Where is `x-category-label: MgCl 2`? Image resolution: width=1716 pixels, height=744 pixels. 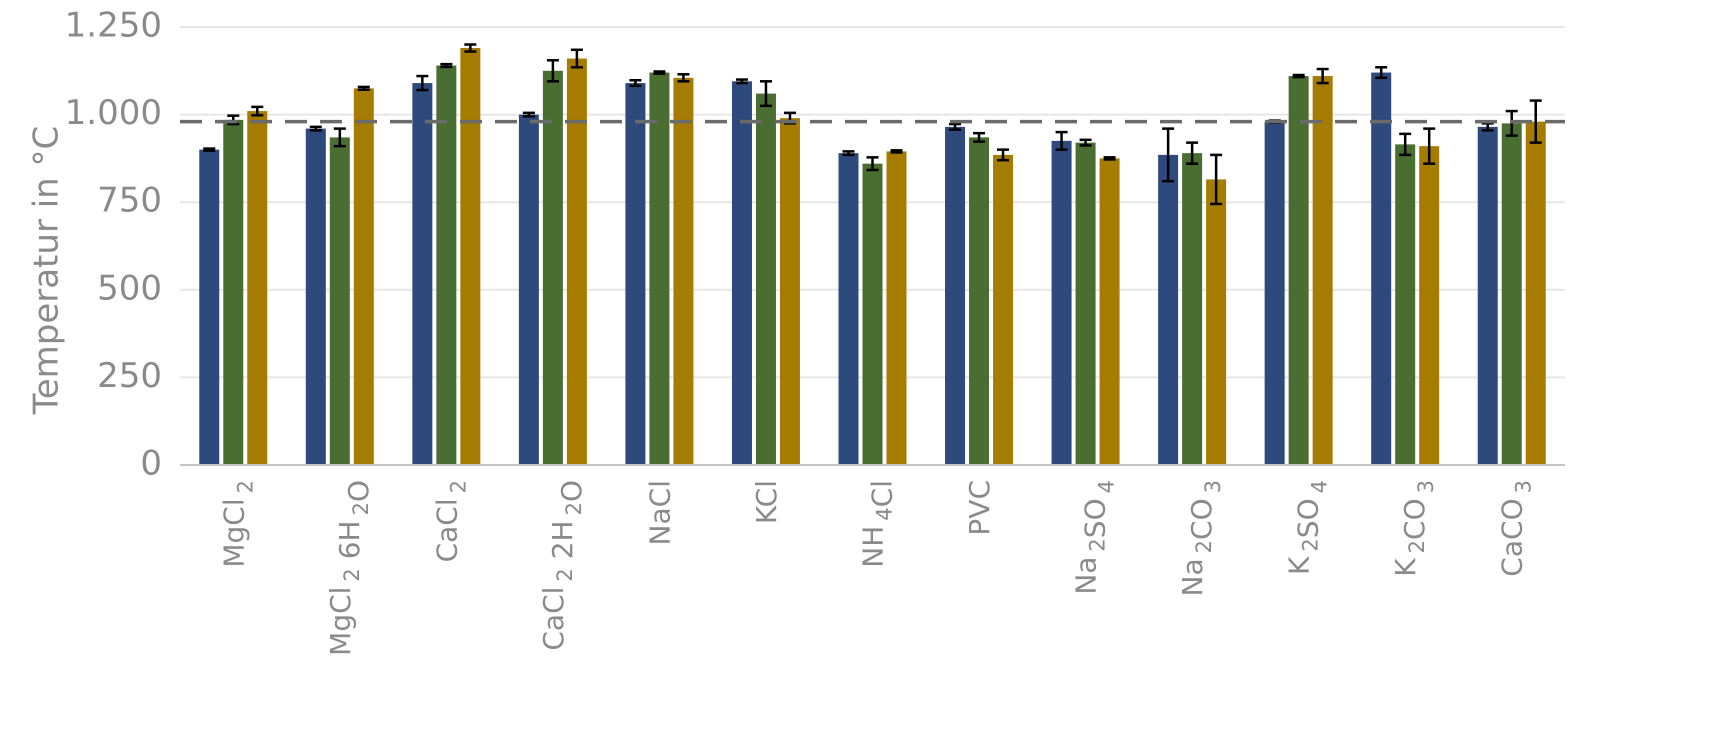
x-category-label: MgCl 2 is located at coordinates (237, 524).